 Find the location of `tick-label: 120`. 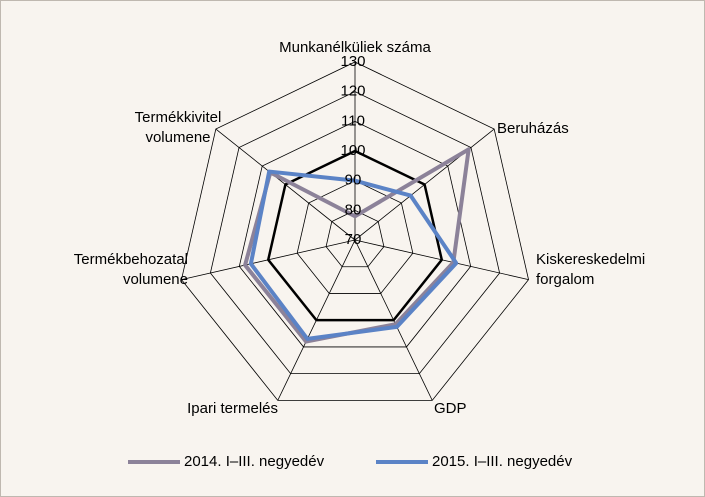

tick-label: 120 is located at coordinates (352, 91).